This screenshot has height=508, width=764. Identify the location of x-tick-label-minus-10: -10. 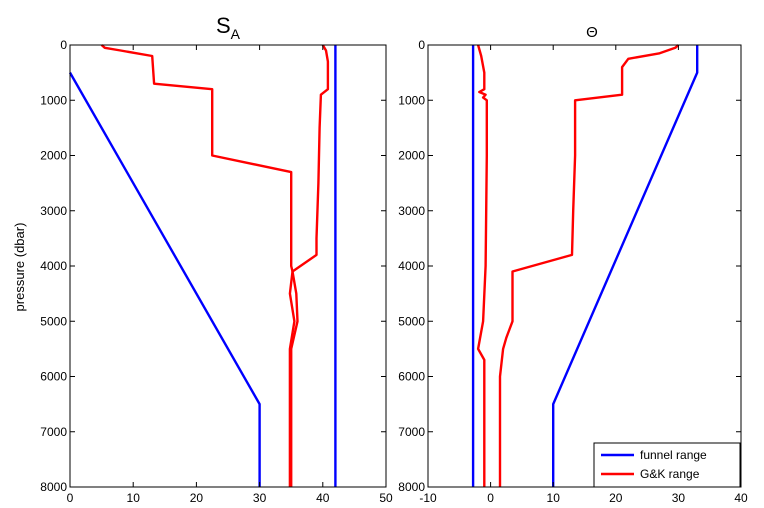
(428, 498).